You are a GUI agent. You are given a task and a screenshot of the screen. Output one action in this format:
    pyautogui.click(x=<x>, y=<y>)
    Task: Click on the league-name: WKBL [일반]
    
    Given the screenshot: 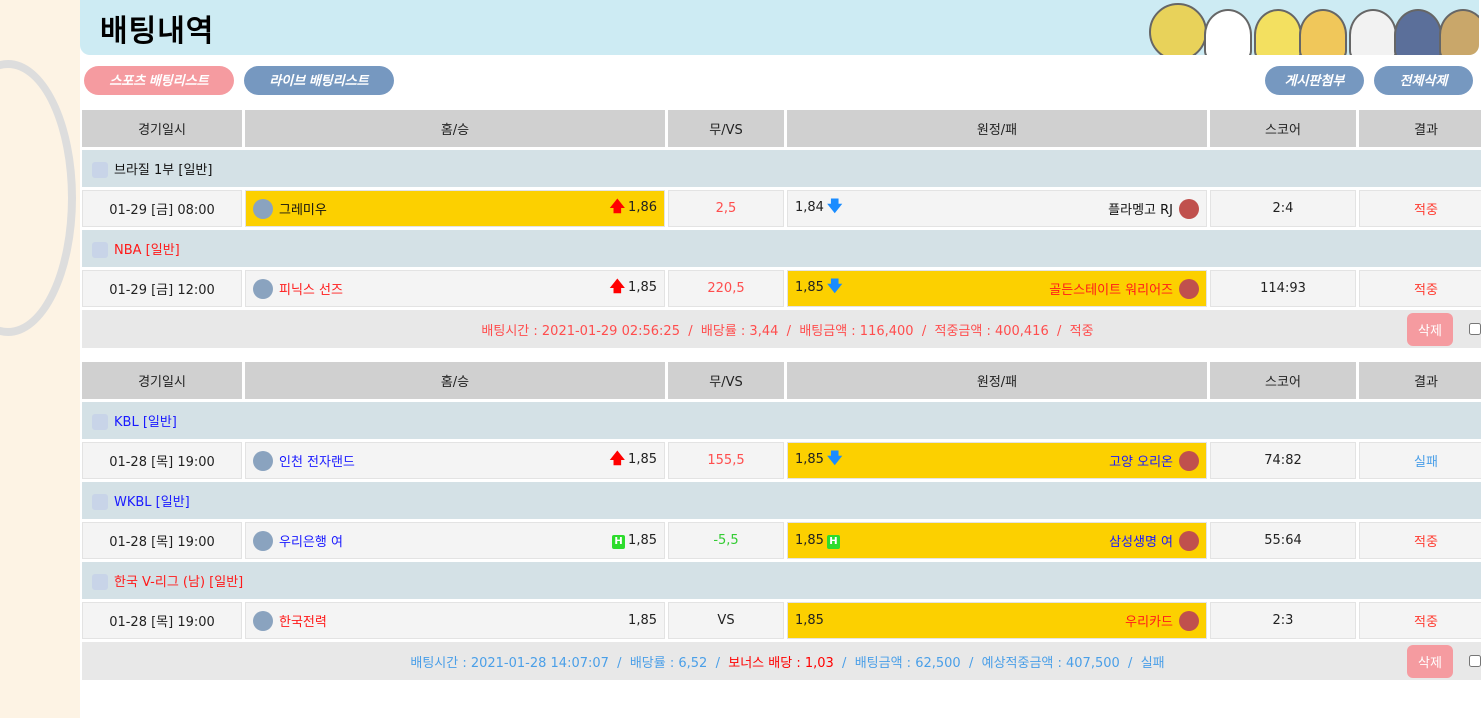 What is the action you would take?
    pyautogui.click(x=152, y=502)
    